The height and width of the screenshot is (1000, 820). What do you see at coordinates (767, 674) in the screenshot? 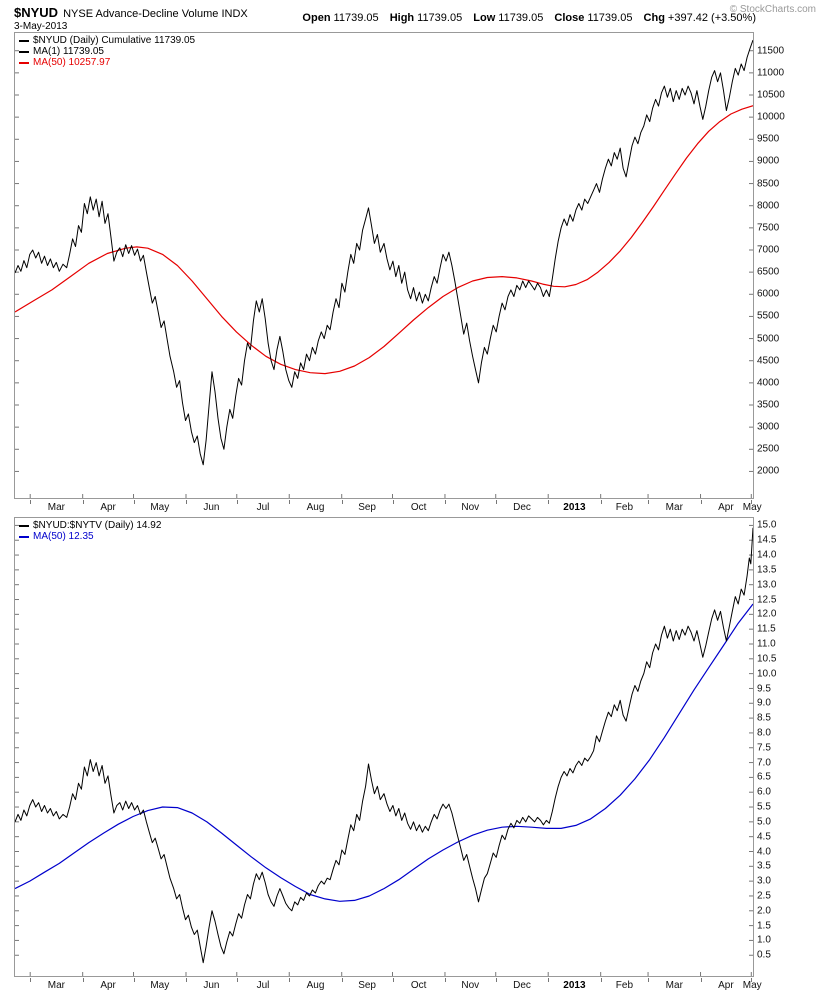
I see `y-axis-label: 10.0` at bounding box center [767, 674].